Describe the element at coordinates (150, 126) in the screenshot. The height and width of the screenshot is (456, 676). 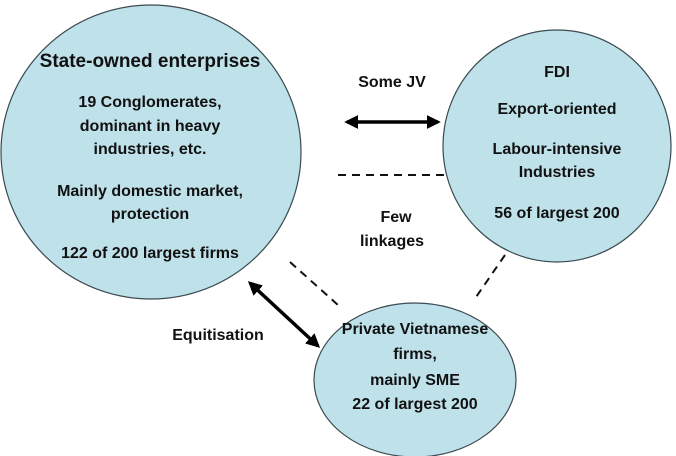
I see `node-line: dominant in heavy` at that location.